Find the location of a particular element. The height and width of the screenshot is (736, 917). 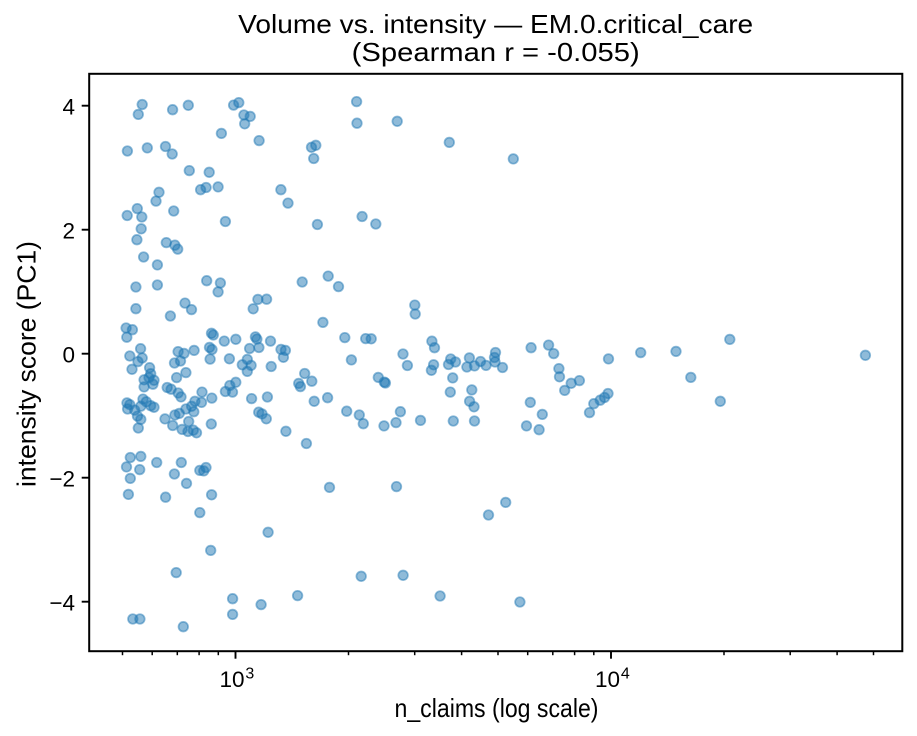

svg-text: n_claims (log scale) is located at coordinates (497, 708).